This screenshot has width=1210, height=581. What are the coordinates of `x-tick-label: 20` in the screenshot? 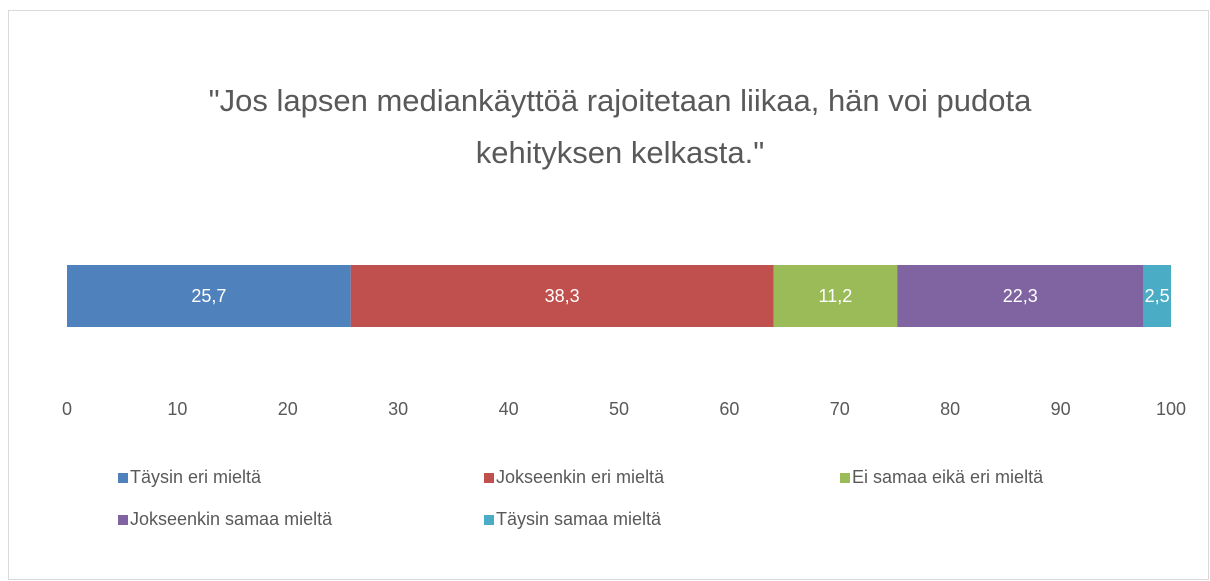 It's located at (288, 409).